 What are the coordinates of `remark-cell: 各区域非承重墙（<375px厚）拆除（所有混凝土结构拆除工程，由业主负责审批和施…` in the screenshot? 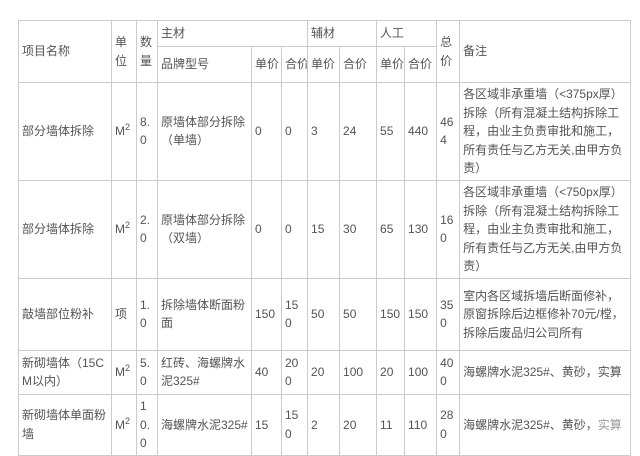 It's located at (545, 131).